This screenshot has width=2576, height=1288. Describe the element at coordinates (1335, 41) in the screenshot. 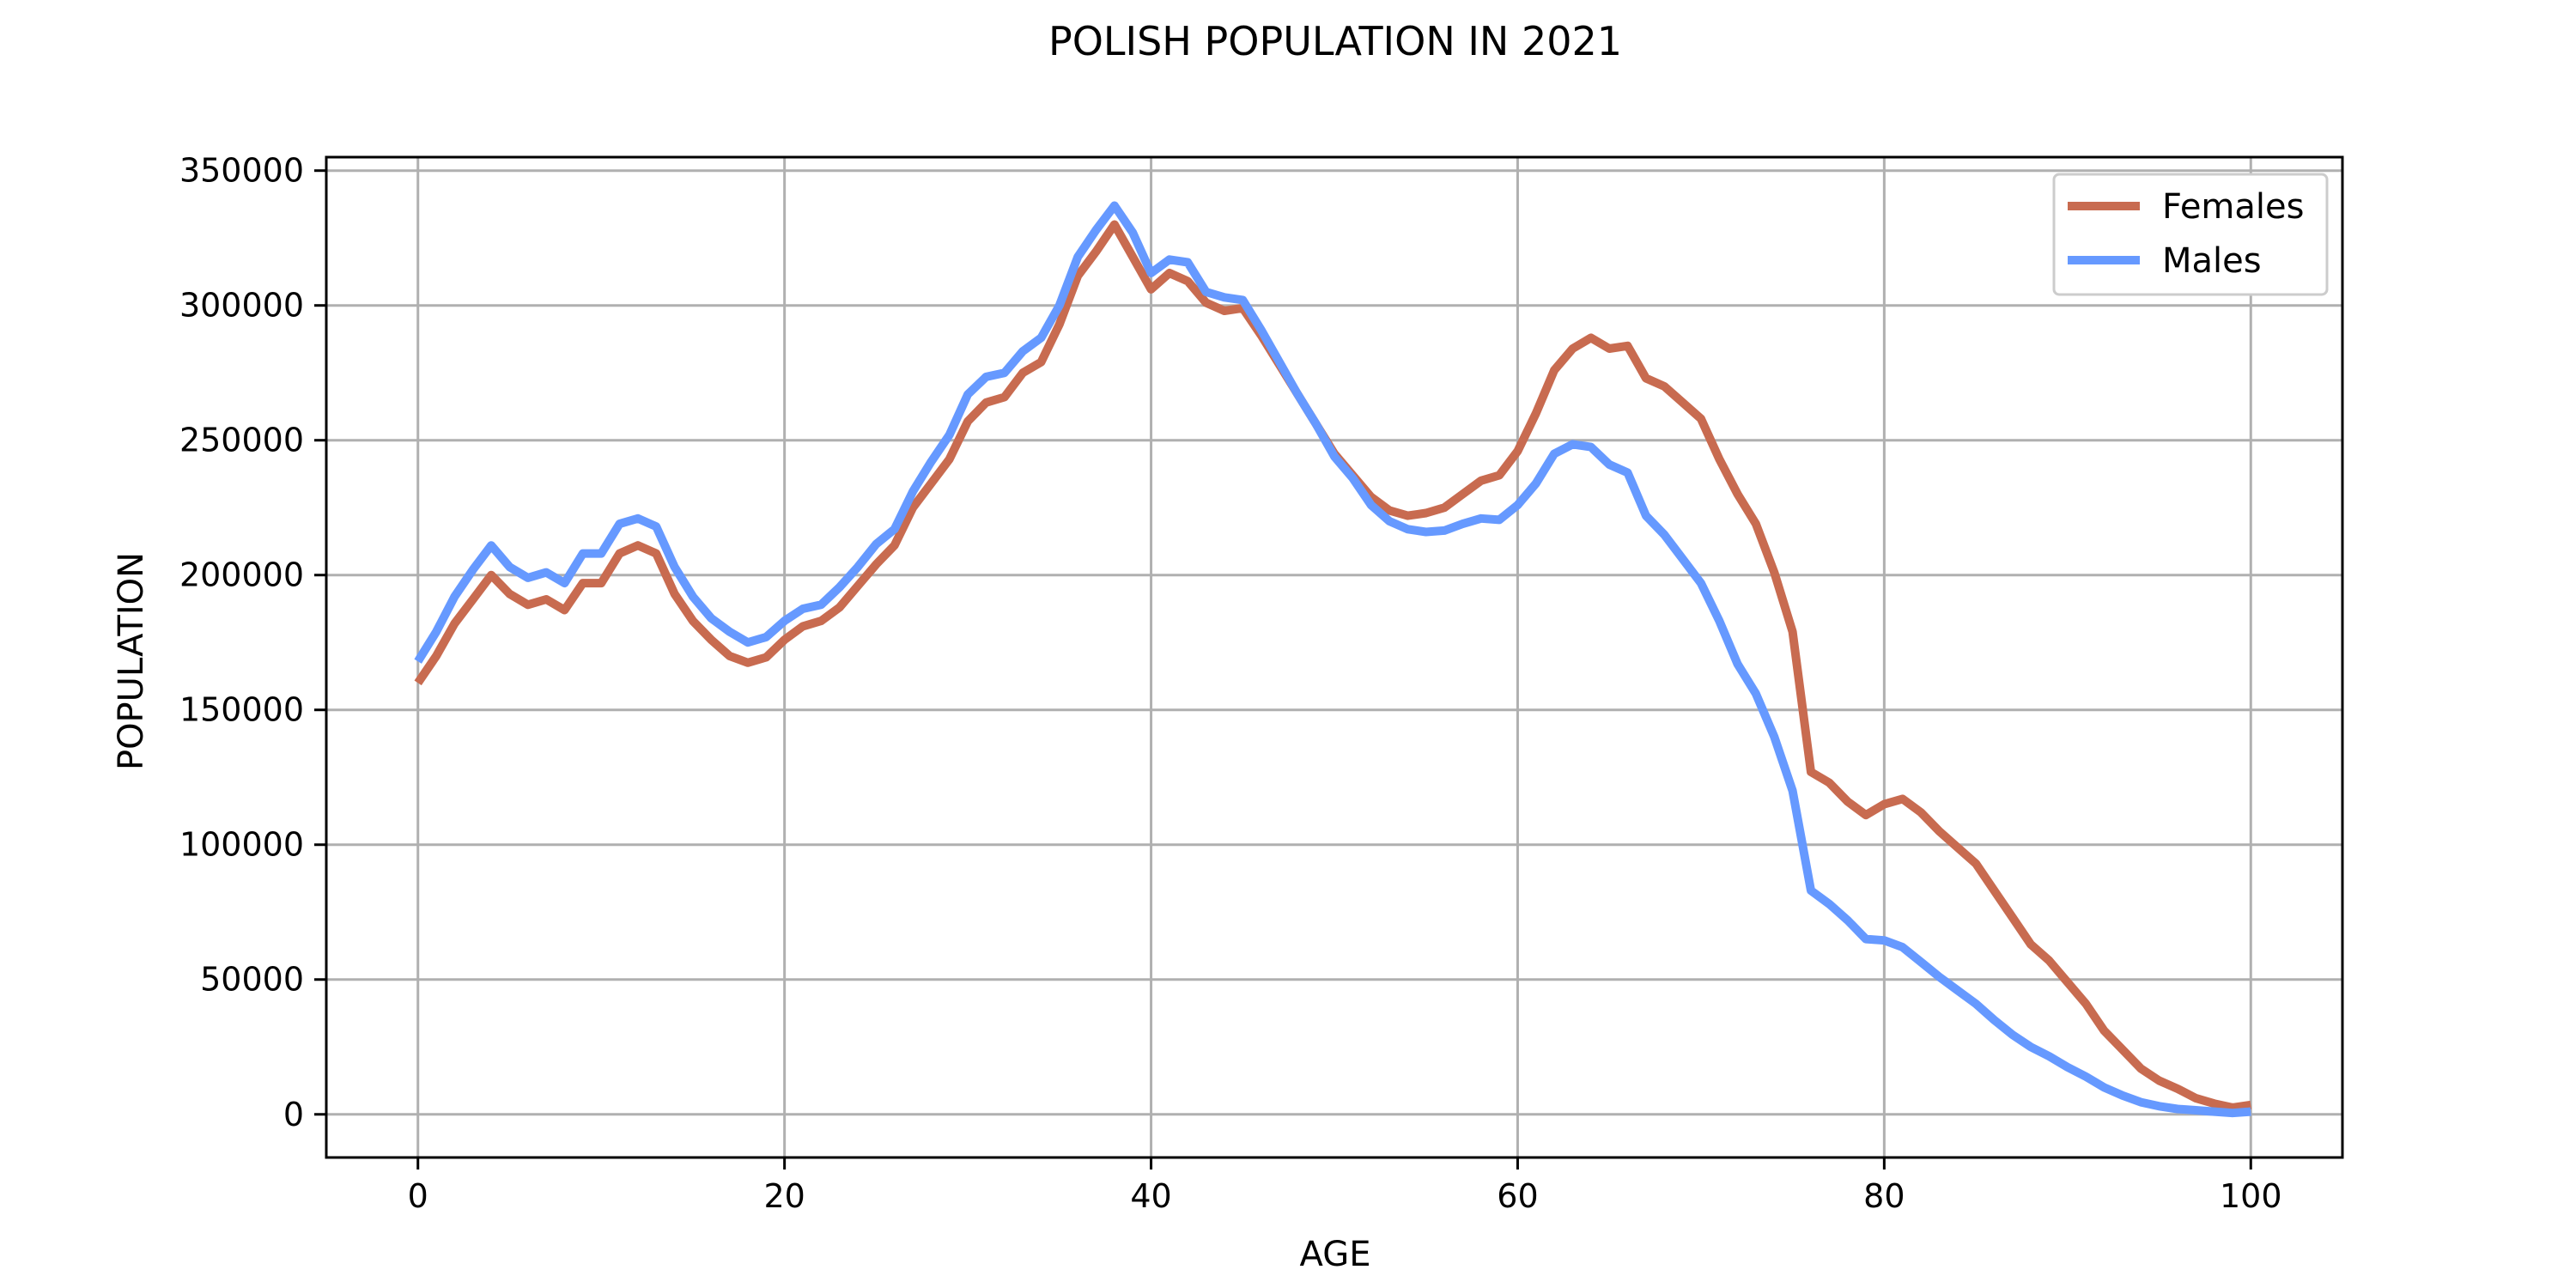

I see `chart-title: POLISH POPULATION IN 2021` at that location.